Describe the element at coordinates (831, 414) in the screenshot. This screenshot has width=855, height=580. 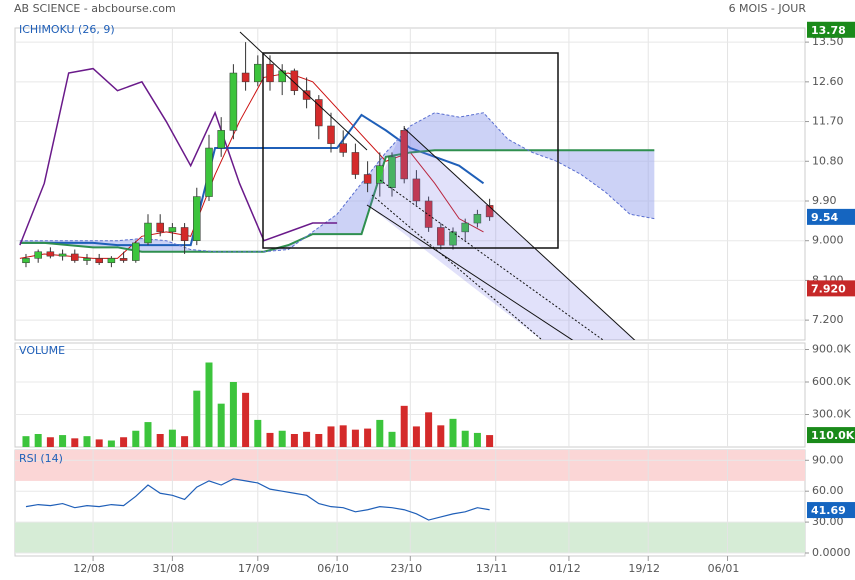
I see `y-tick-label: 300.0K` at that location.